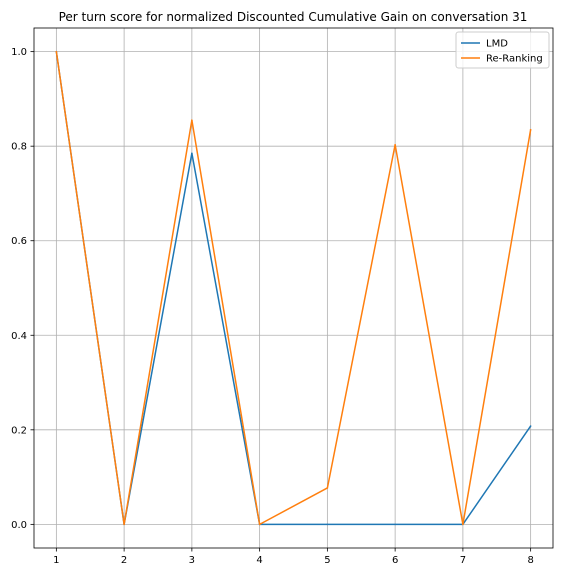 This screenshot has width=576, height=576. What do you see at coordinates (259, 560) in the screenshot?
I see `x-tick-label: 4` at bounding box center [259, 560].